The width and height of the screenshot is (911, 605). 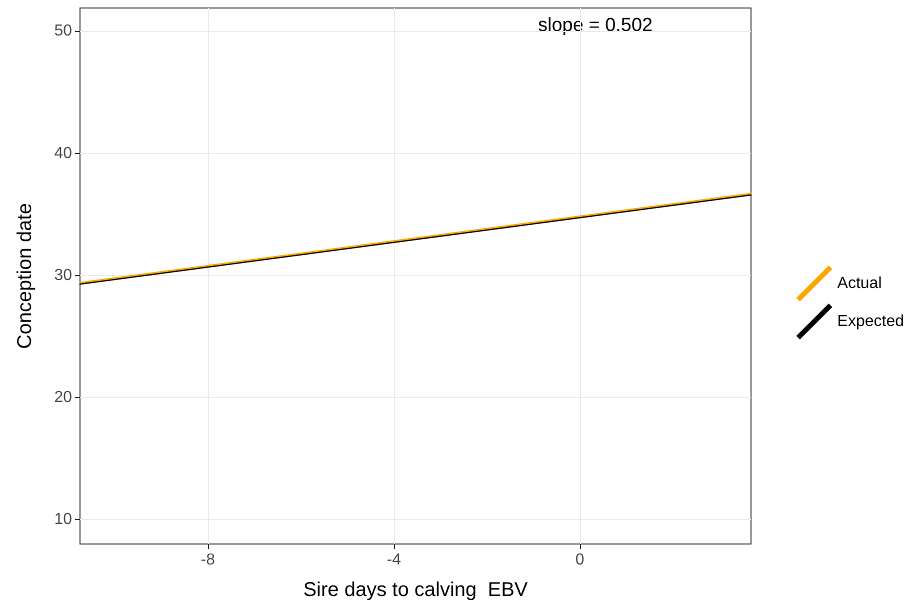 What do you see at coordinates (859, 283) in the screenshot?
I see `legend-label: Actual` at bounding box center [859, 283].